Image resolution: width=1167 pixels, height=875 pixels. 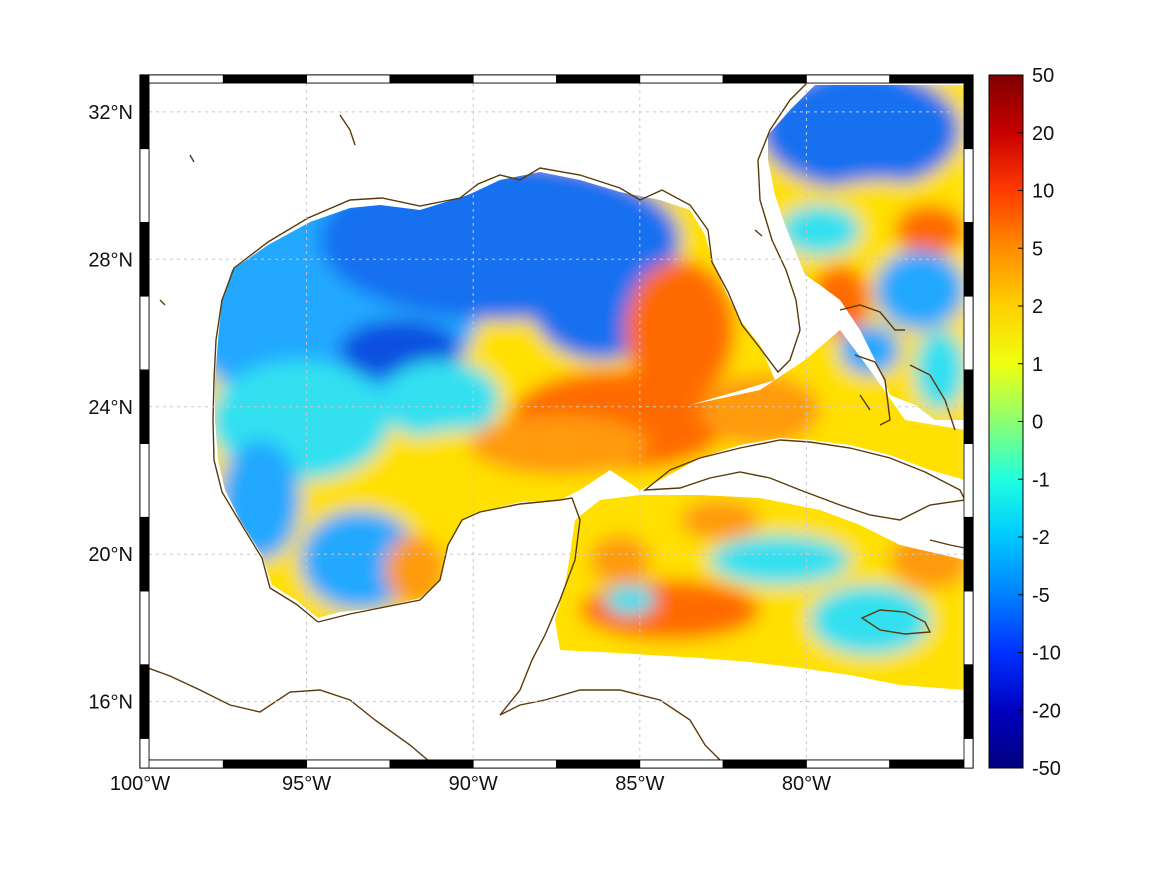 I want to click on coast-yucatan, so click(x=519, y=628).